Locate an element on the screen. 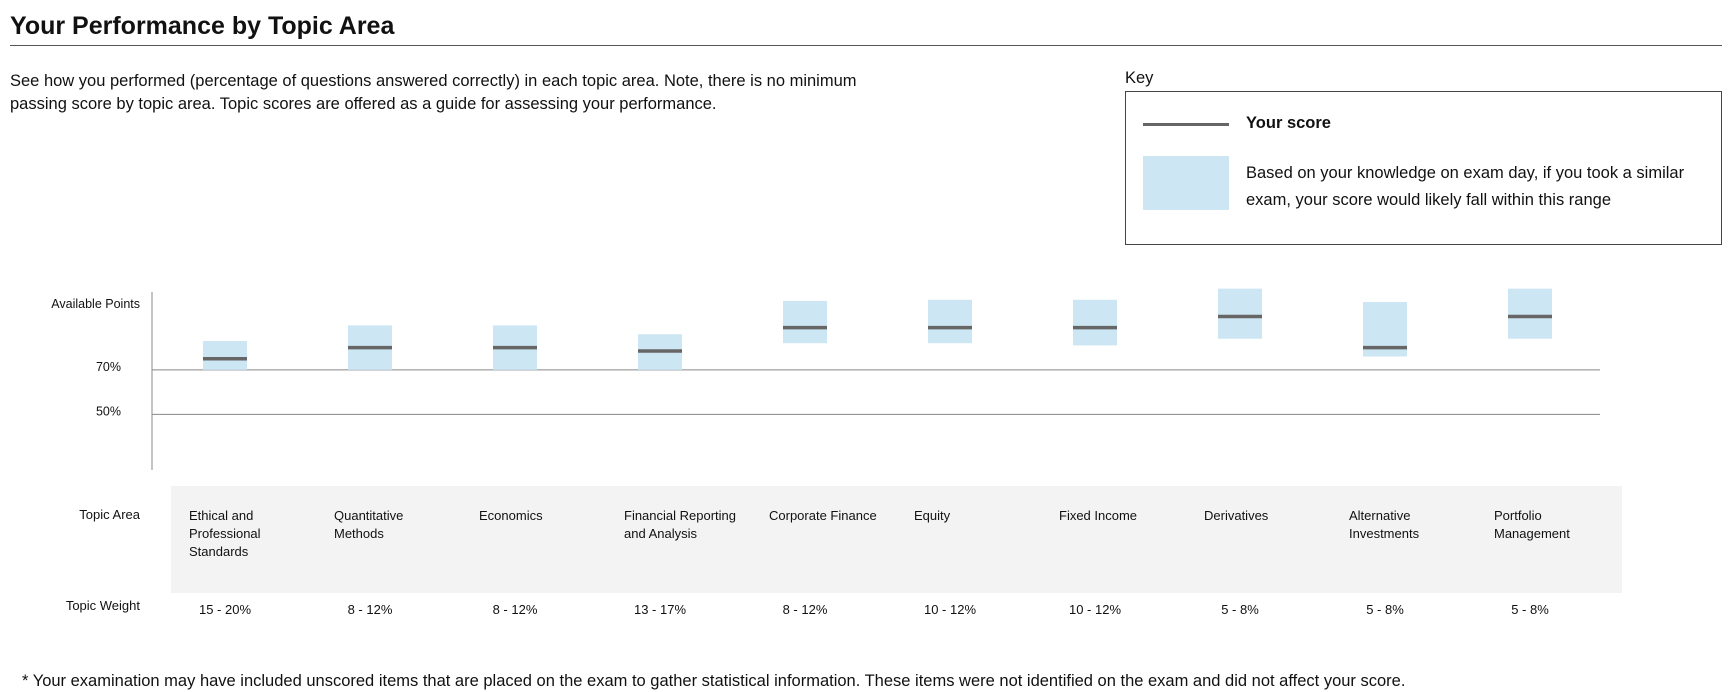 The height and width of the screenshot is (692, 1731). gridlines: 70% 50% is located at coordinates (848, 389).